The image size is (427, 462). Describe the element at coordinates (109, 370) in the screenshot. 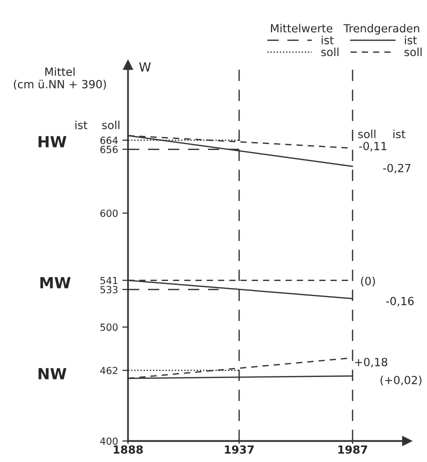

I see `y-tick-label: 462` at that location.